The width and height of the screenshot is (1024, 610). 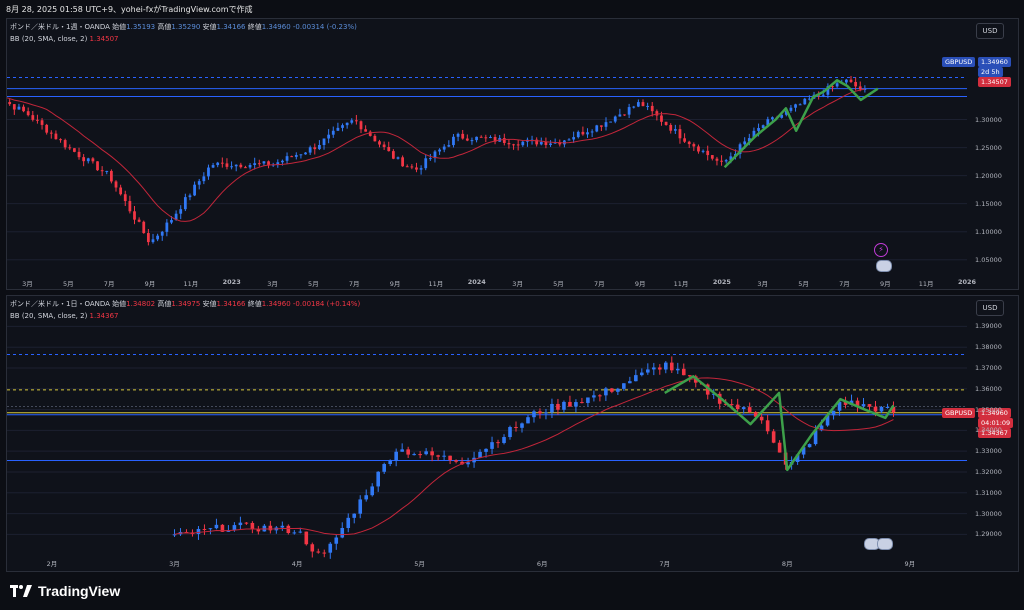 I want to click on weekly-currency-button: USD, so click(x=990, y=31).